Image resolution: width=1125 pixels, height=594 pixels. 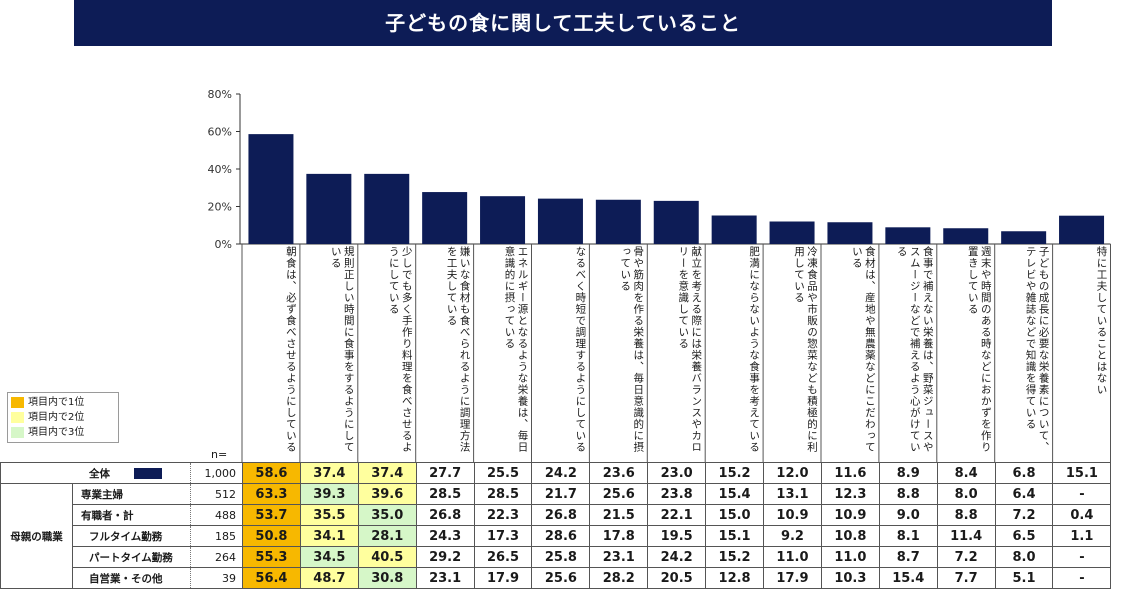 What do you see at coordinates (966, 473) in the screenshot?
I see `table-cell: 8.4` at bounding box center [966, 473].